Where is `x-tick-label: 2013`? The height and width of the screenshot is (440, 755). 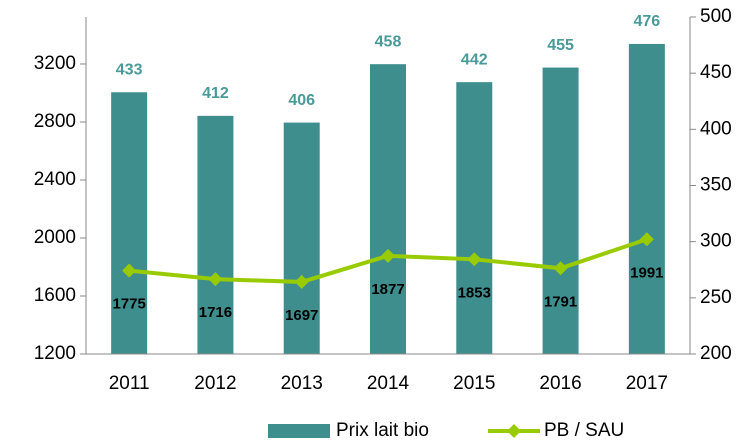
x-tick-label: 2013 is located at coordinates (302, 383).